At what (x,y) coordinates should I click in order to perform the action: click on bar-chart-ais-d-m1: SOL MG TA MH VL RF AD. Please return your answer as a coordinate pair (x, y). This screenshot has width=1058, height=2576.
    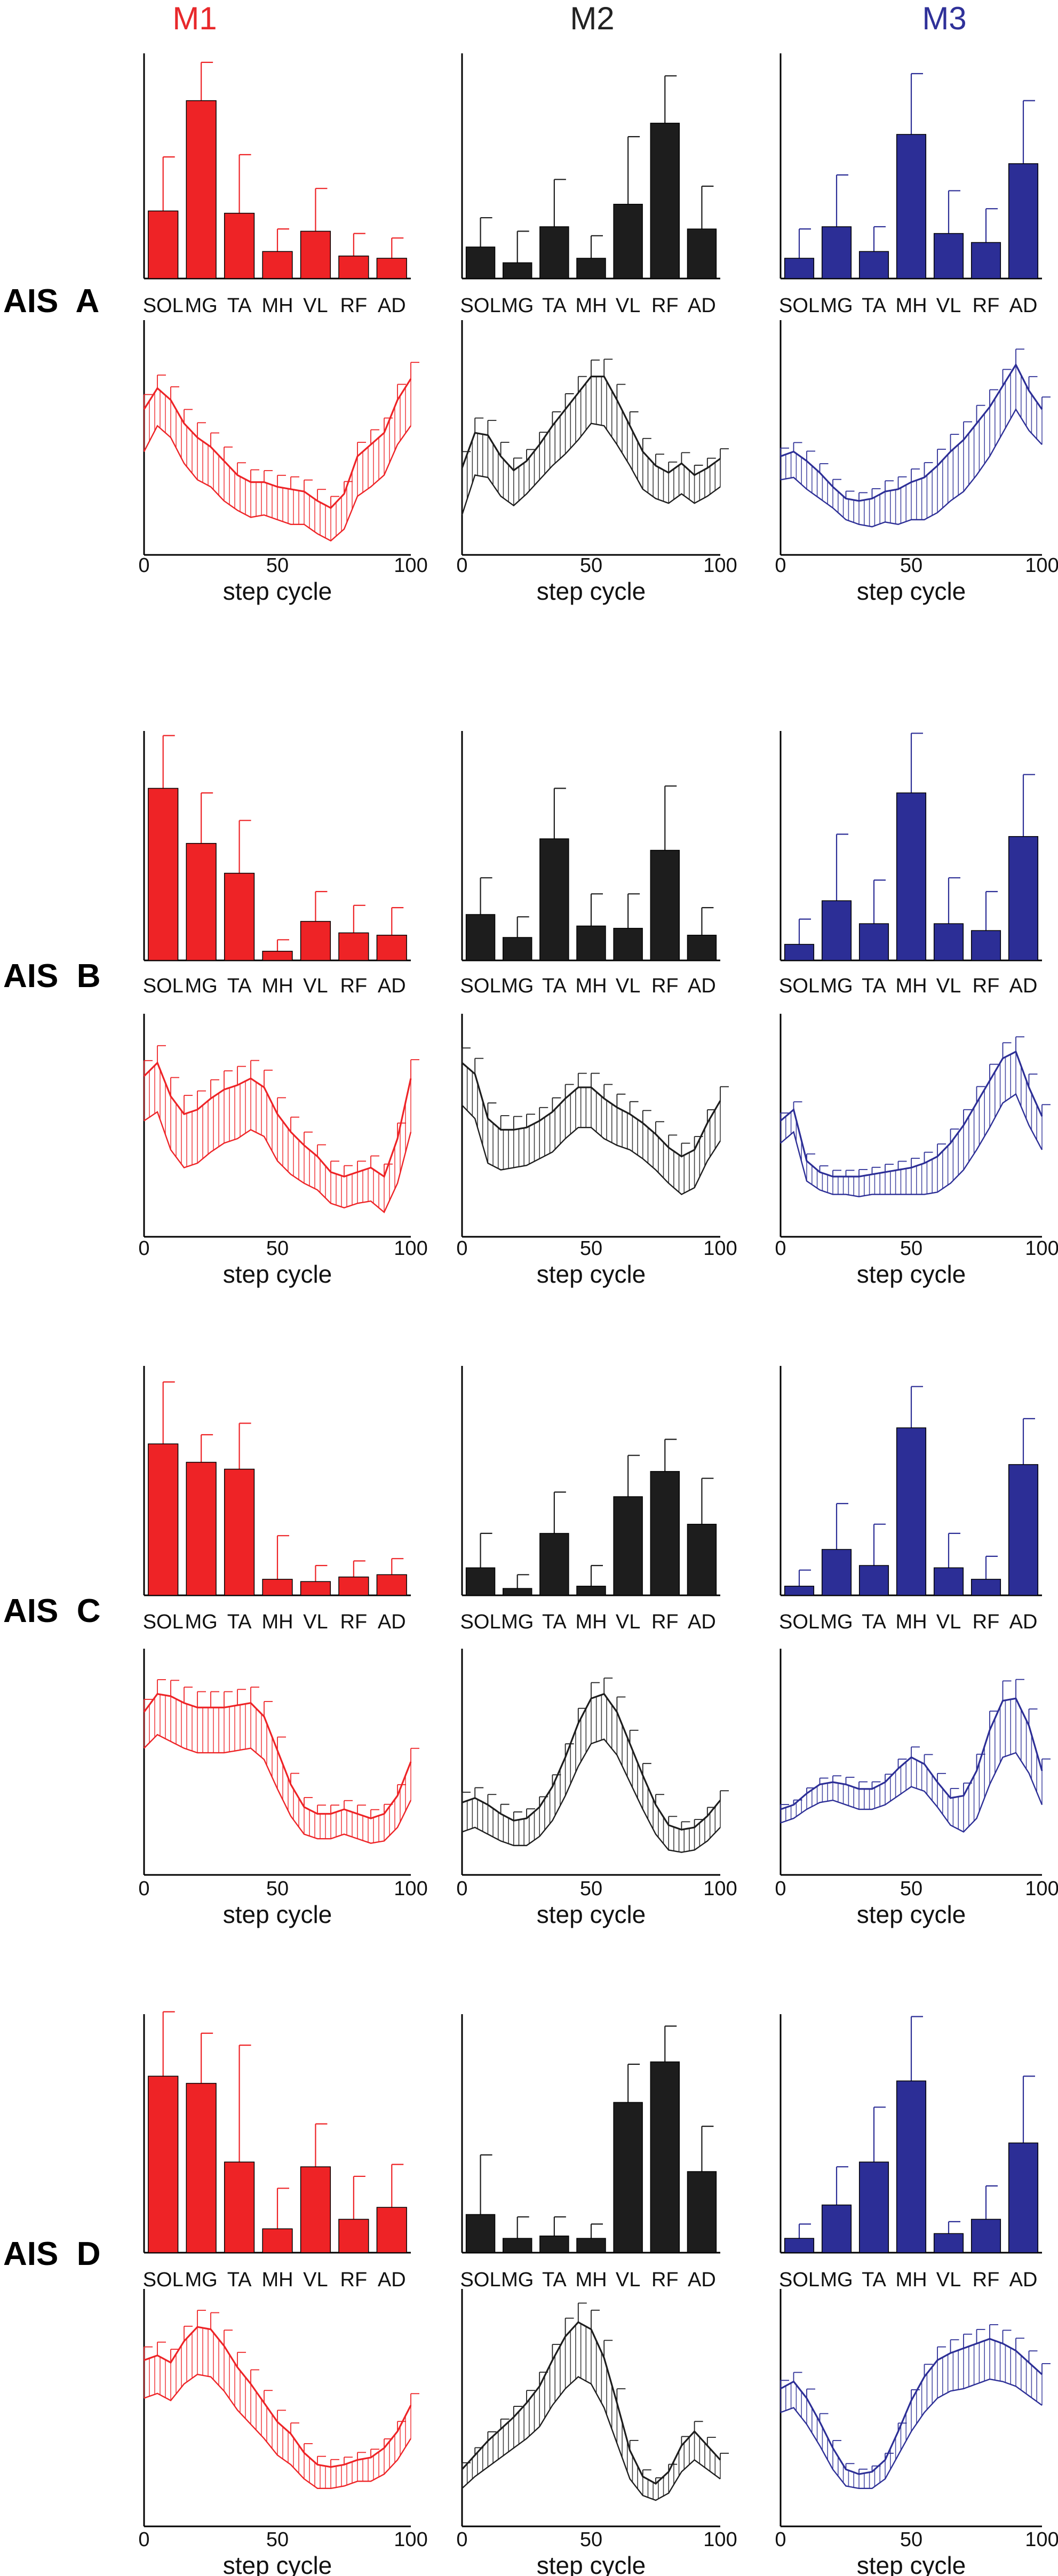
    Looking at the image, I should click on (277, 2151).